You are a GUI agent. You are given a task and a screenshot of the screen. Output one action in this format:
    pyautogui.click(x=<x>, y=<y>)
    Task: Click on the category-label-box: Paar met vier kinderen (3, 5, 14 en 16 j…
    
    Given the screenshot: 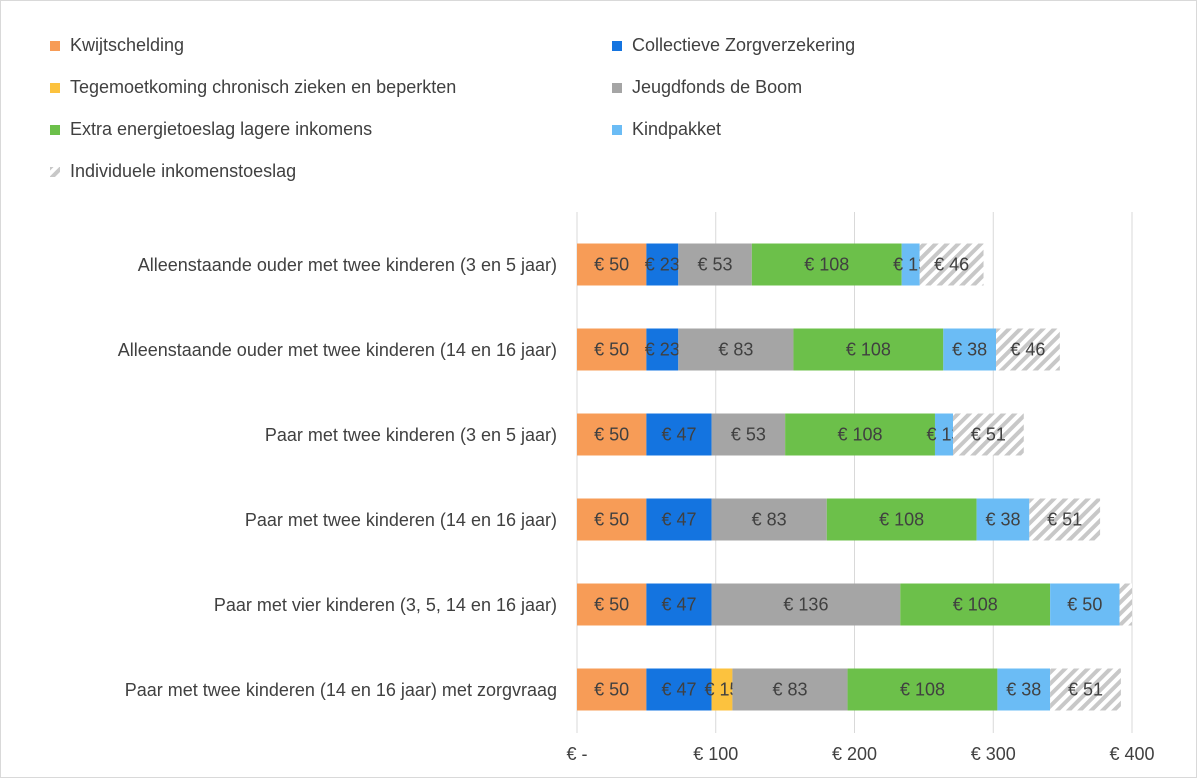 What is the action you would take?
    pyautogui.click(x=287, y=605)
    